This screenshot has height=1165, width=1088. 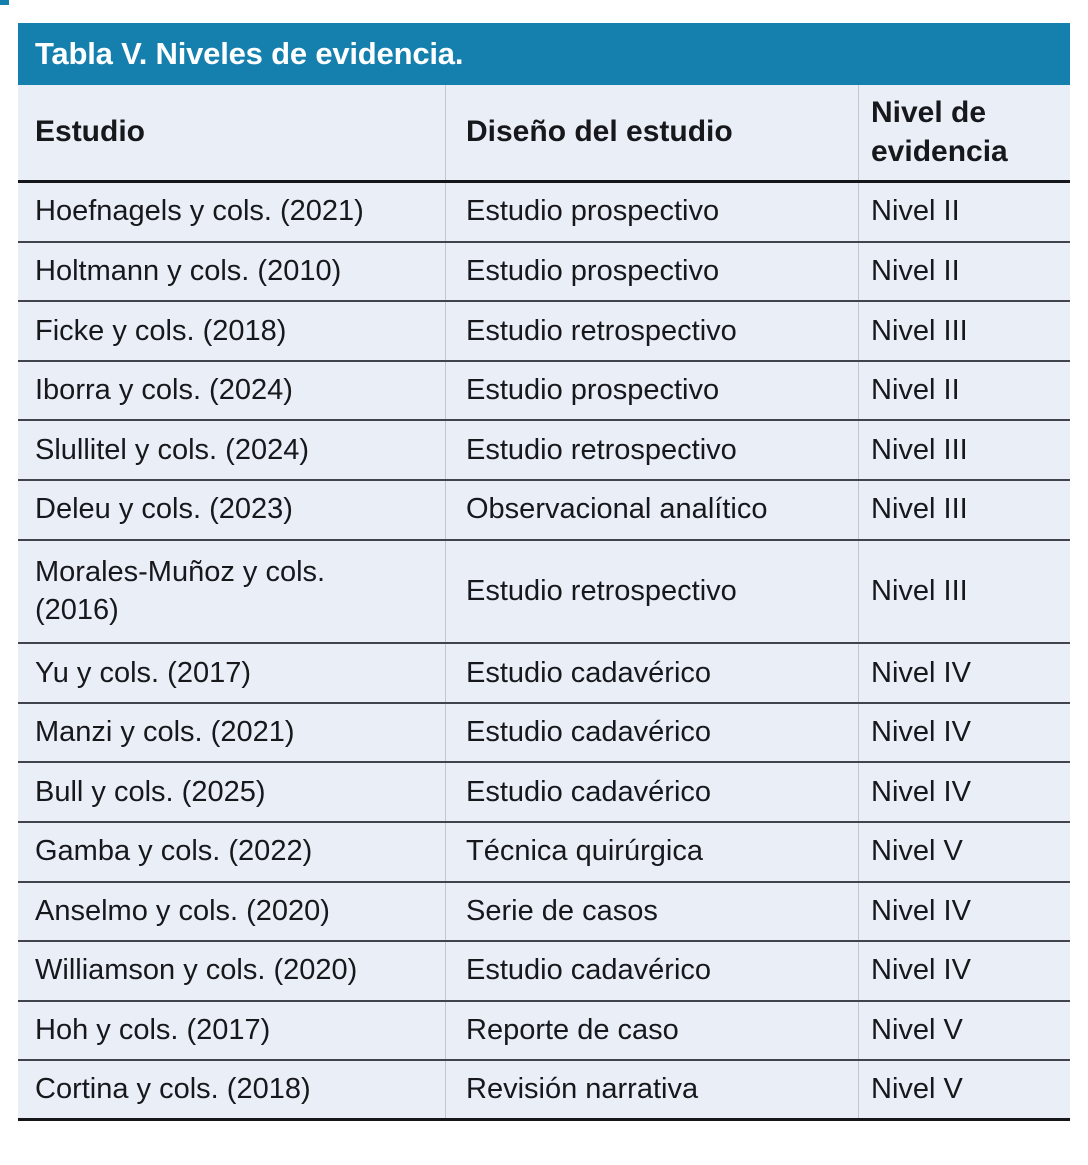 What do you see at coordinates (249, 53) in the screenshot?
I see `table-title: Tabla V. Niveles de evidencia.` at bounding box center [249, 53].